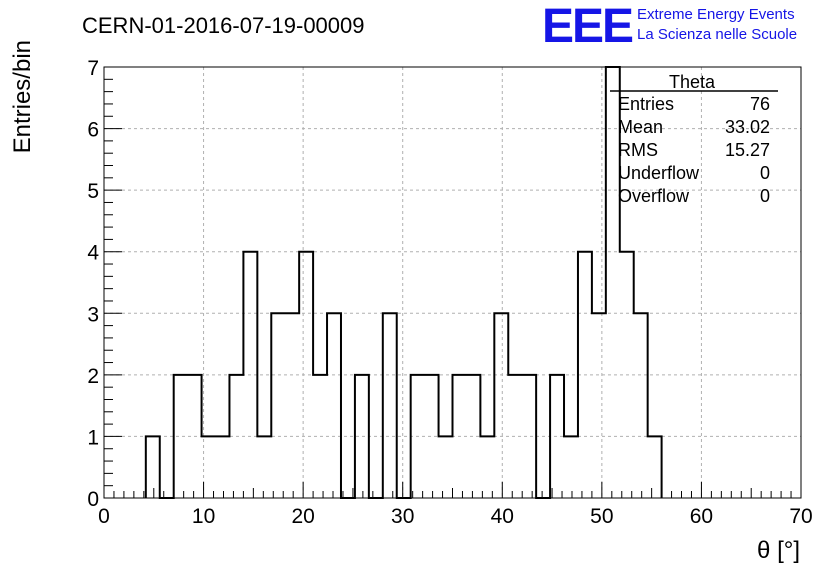 This screenshot has width=836, height=572. Describe the element at coordinates (800, 516) in the screenshot. I see `x-tick-label: 70` at that location.